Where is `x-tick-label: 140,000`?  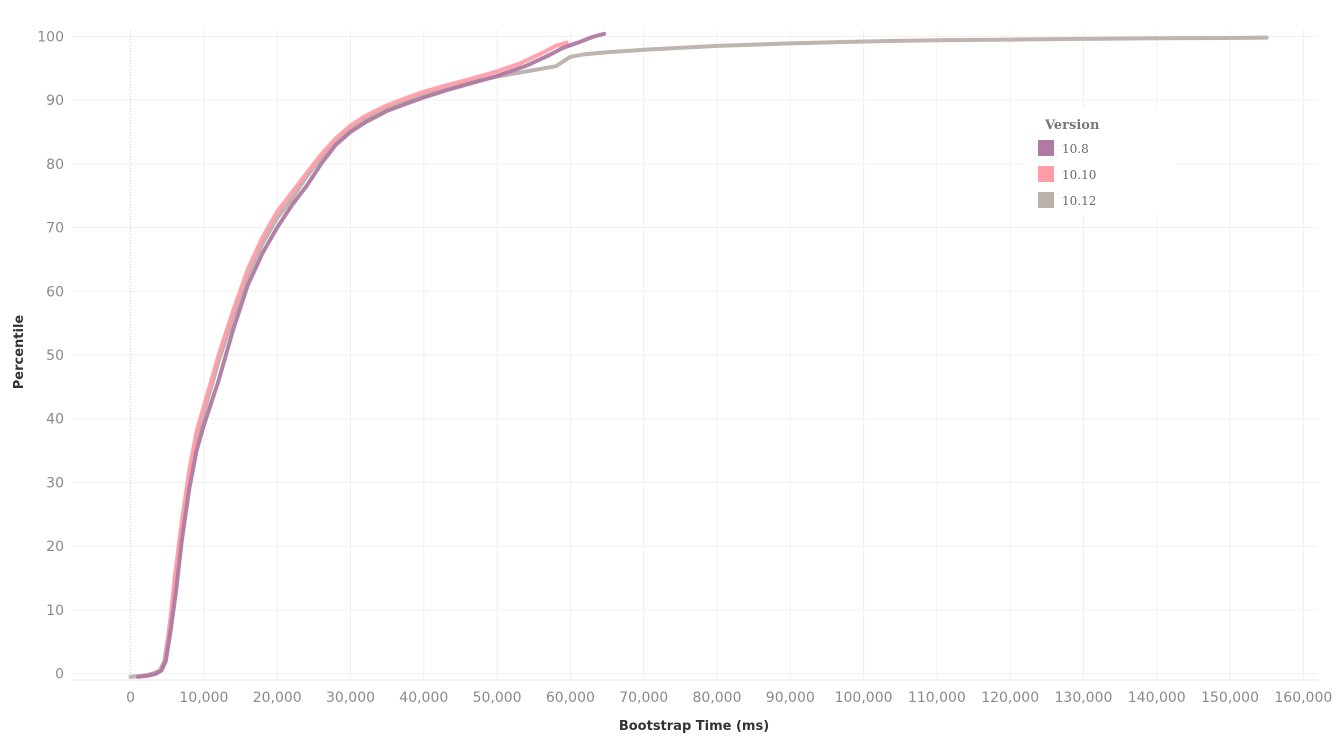 x-tick-label: 140,000 is located at coordinates (1157, 698).